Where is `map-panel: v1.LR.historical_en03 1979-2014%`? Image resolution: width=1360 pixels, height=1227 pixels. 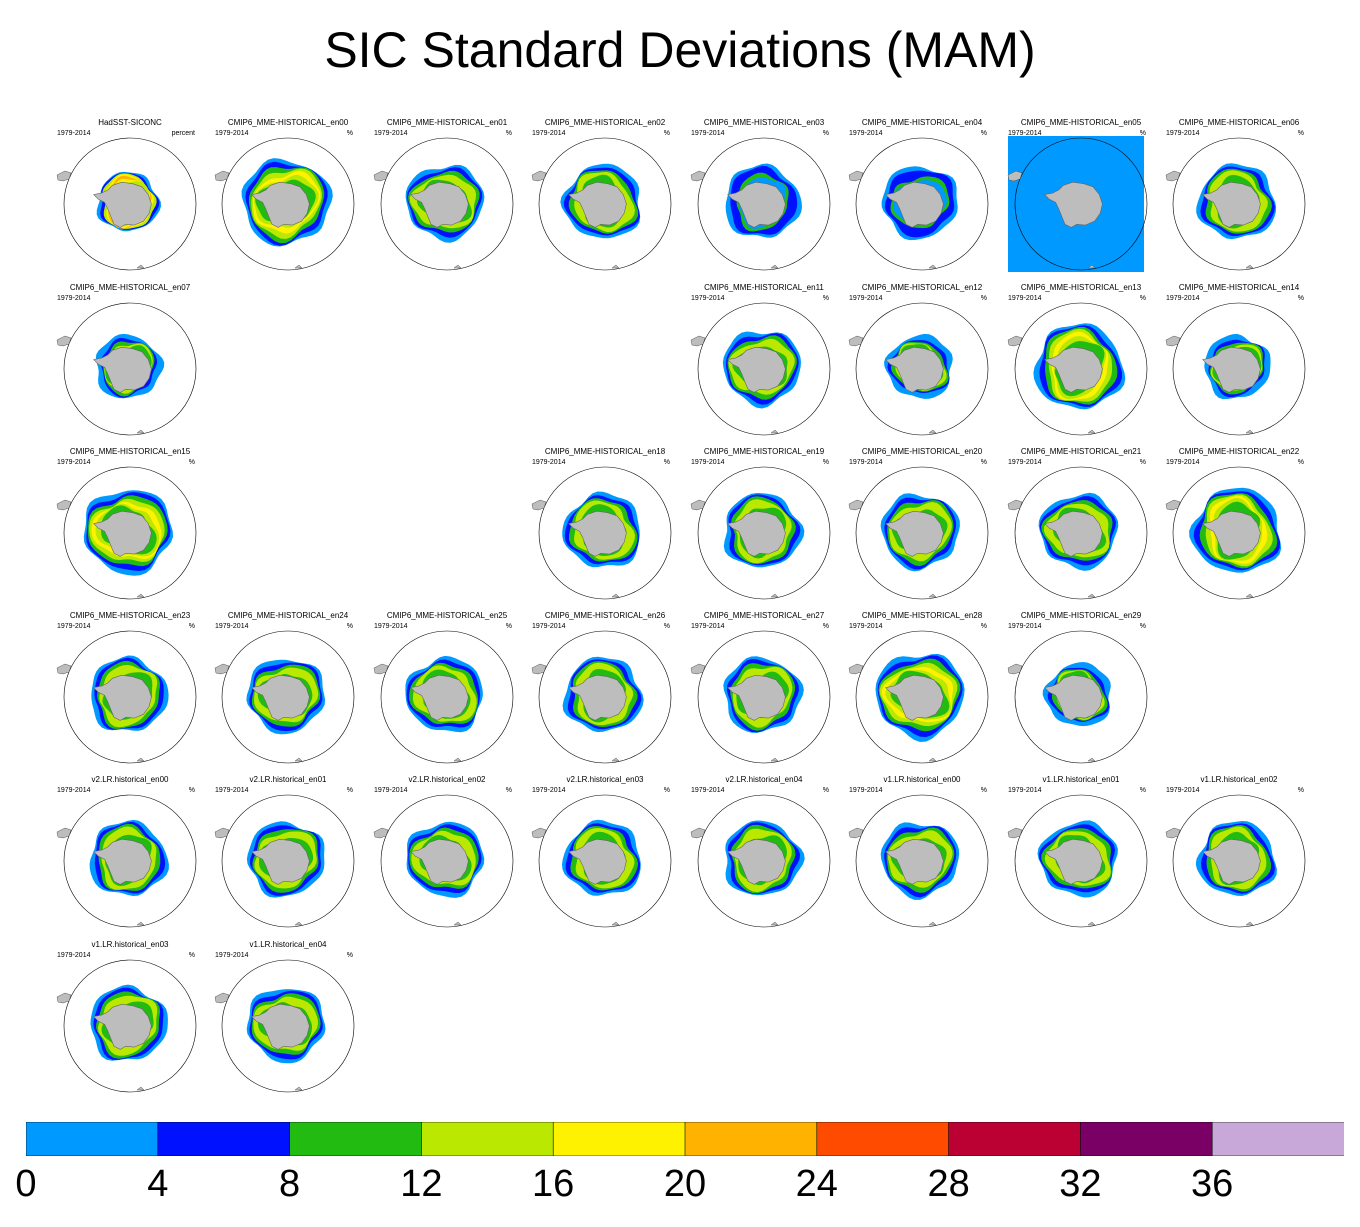 map-panel: v1.LR.historical_en03 1979-2014% is located at coordinates (130, 1020).